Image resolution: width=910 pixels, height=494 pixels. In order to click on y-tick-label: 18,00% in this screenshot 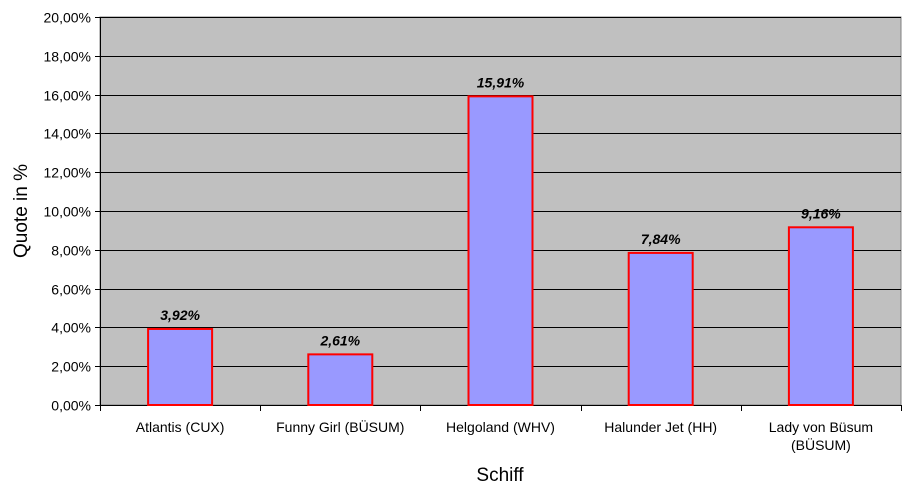, I will do `click(67, 57)`.